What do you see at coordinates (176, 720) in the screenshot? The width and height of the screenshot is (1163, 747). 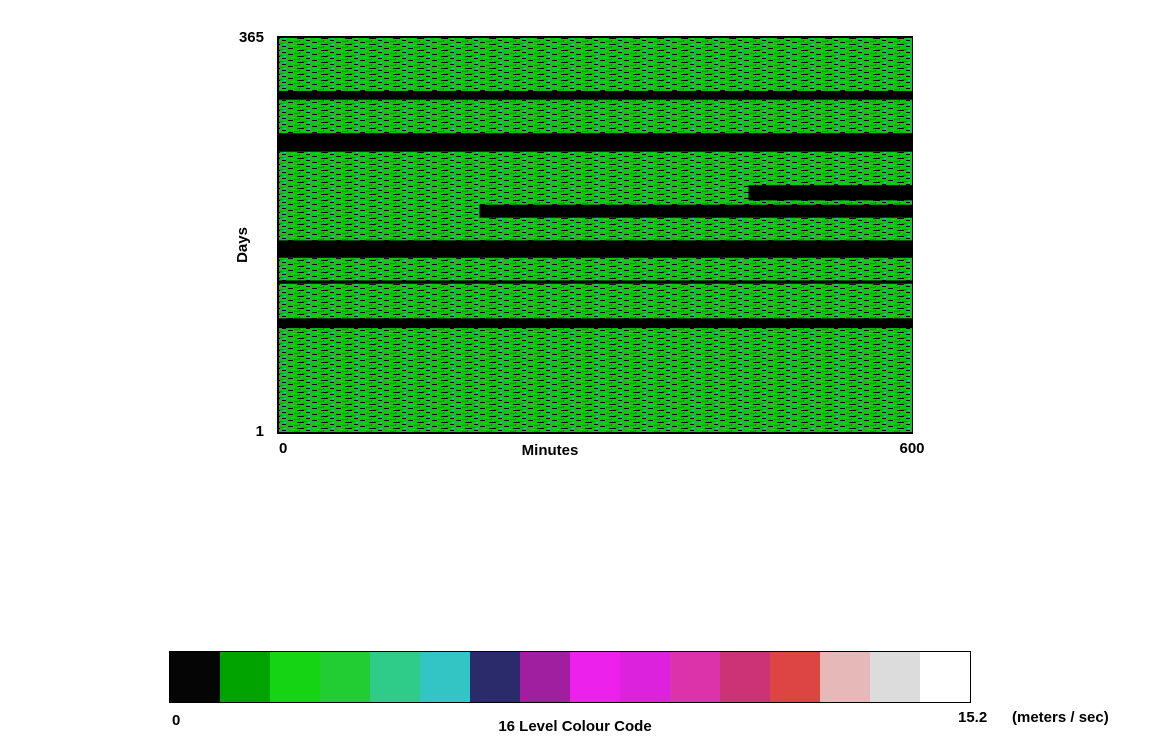 I see `colorbar-min: 0` at bounding box center [176, 720].